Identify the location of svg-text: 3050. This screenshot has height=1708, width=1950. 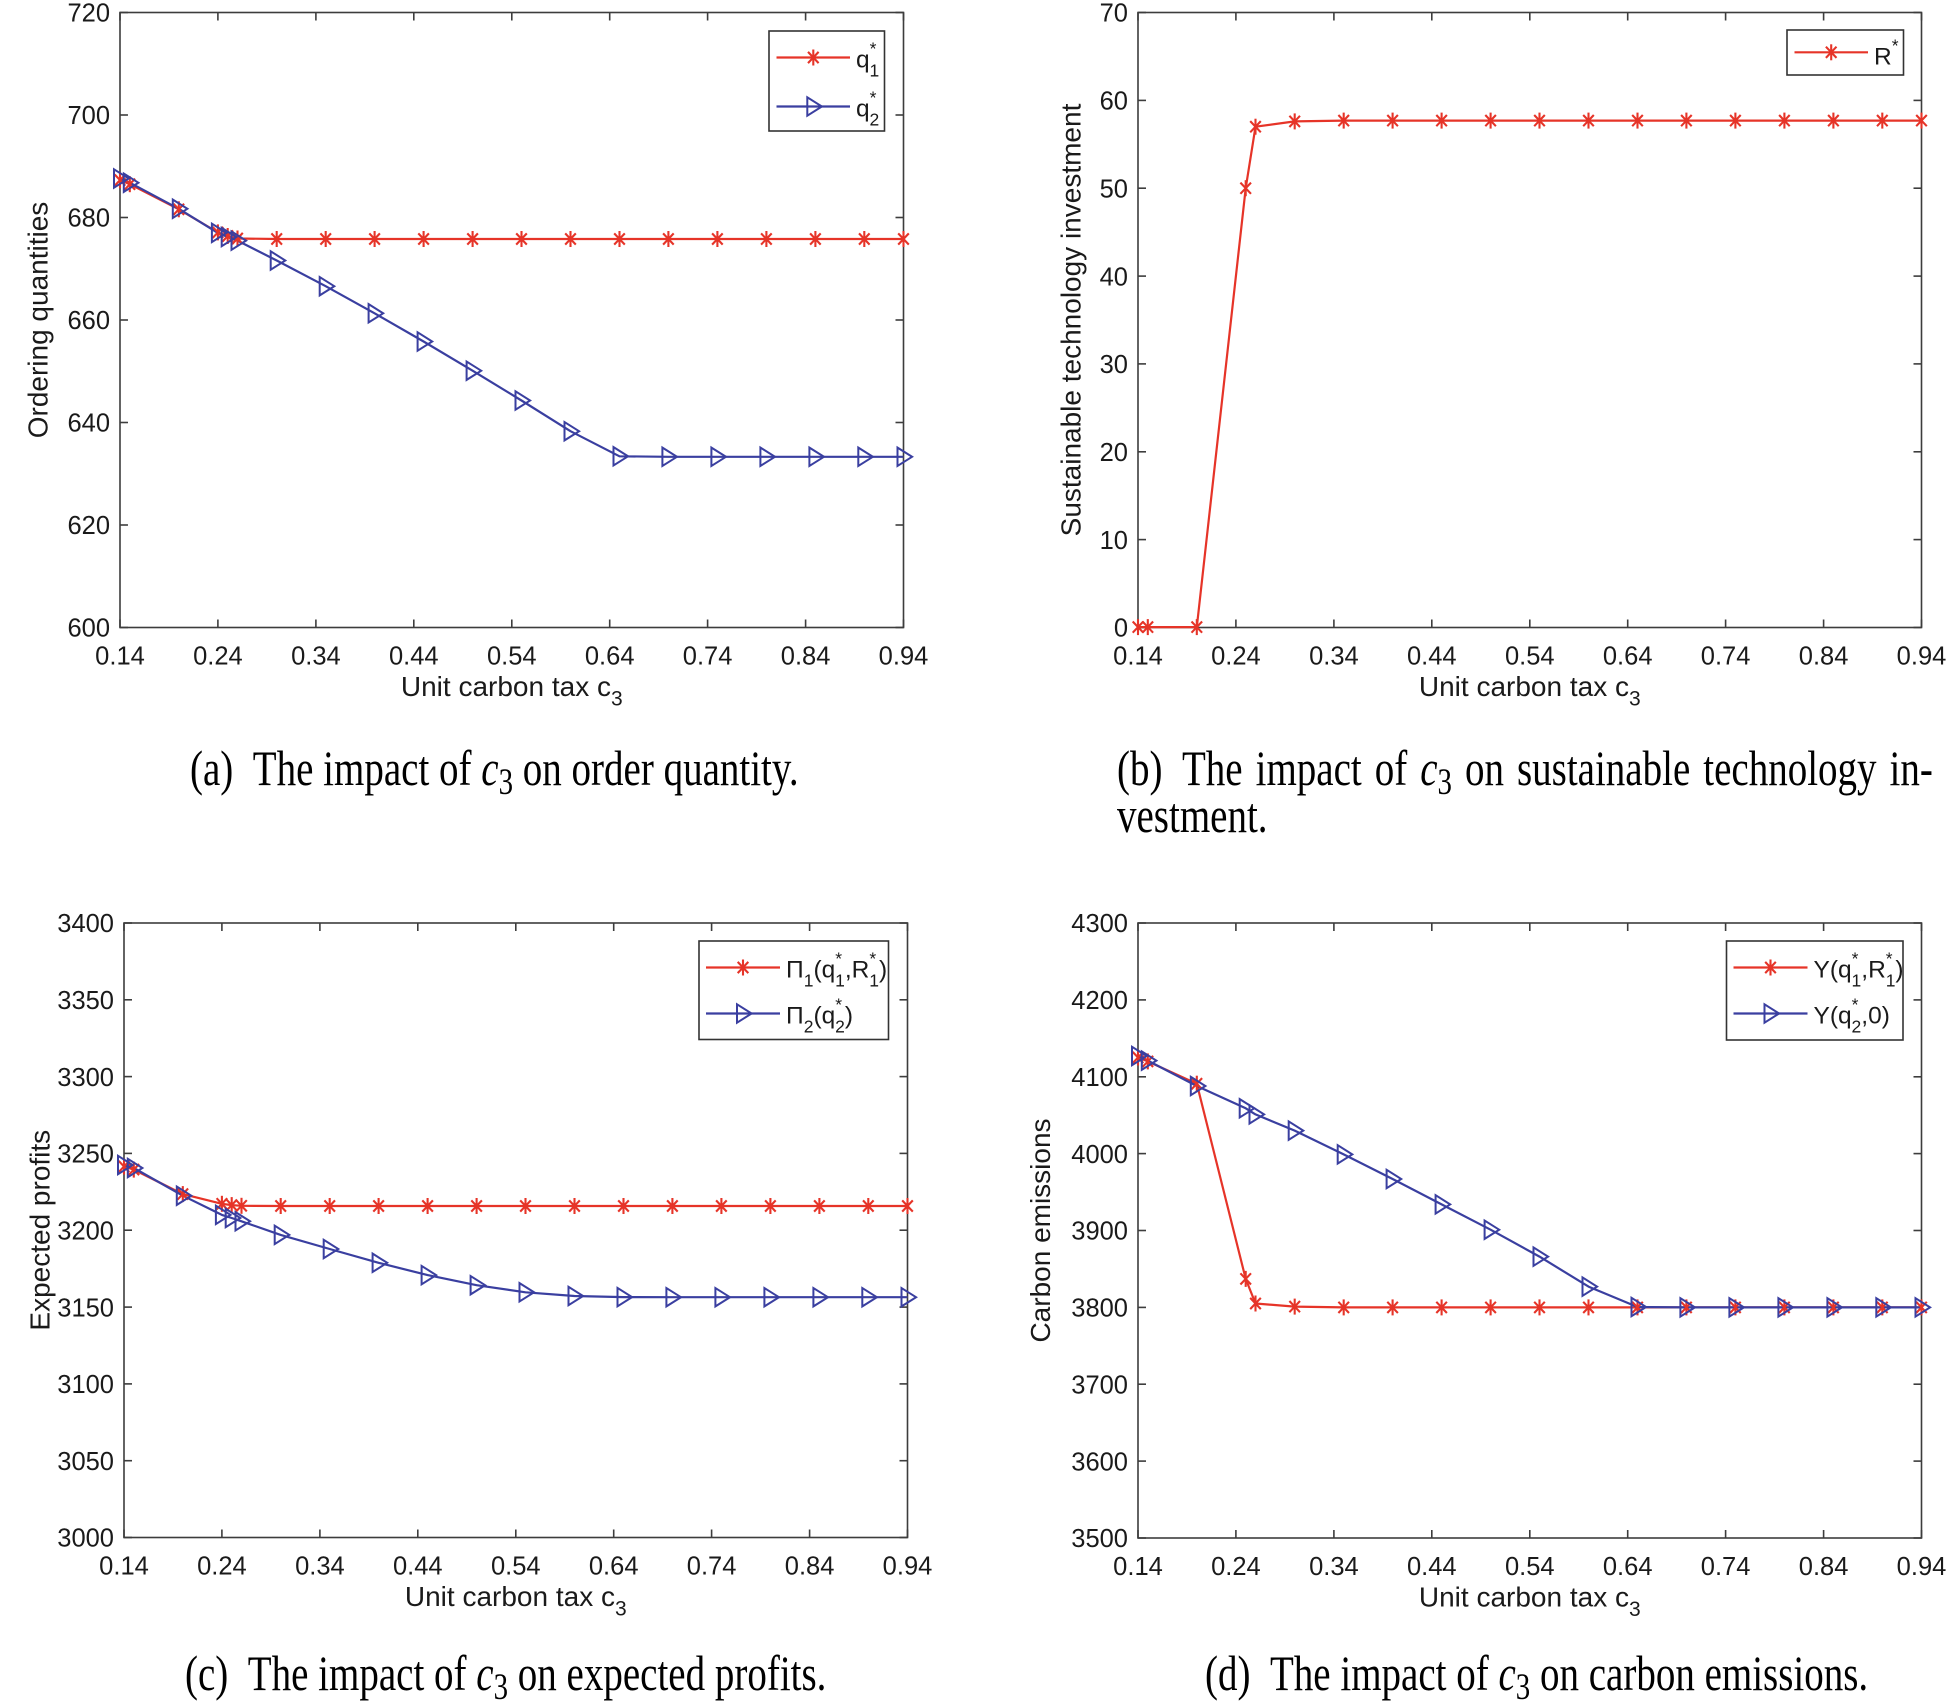
(85, 1462).